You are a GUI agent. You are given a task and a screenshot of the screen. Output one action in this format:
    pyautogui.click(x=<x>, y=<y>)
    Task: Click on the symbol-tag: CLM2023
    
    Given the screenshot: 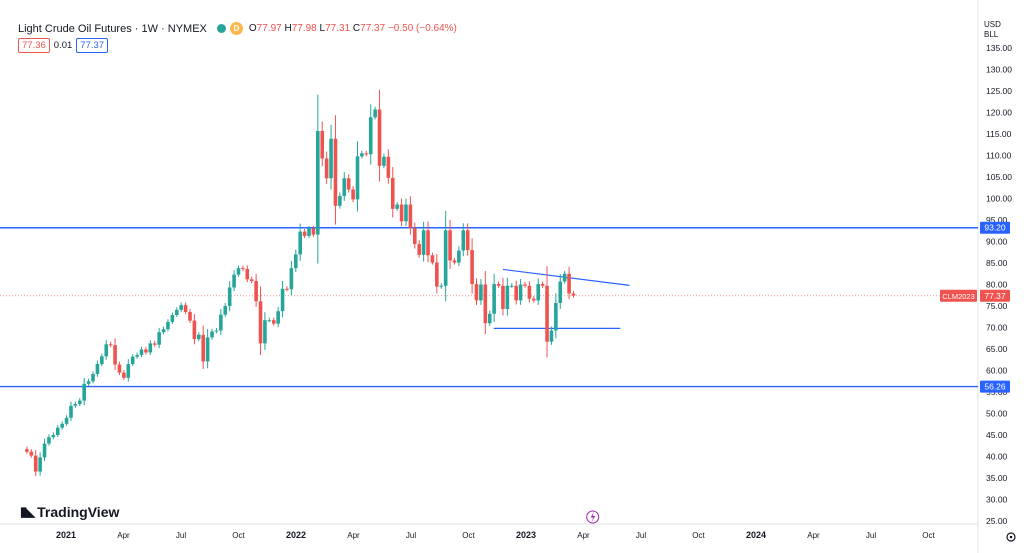 What is the action you would take?
    pyautogui.click(x=958, y=296)
    